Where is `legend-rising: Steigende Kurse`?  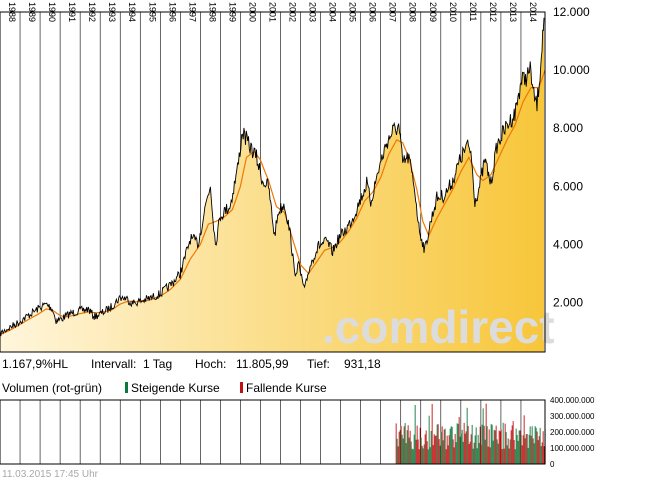 legend-rising: Steigende Kurse is located at coordinates (172, 388).